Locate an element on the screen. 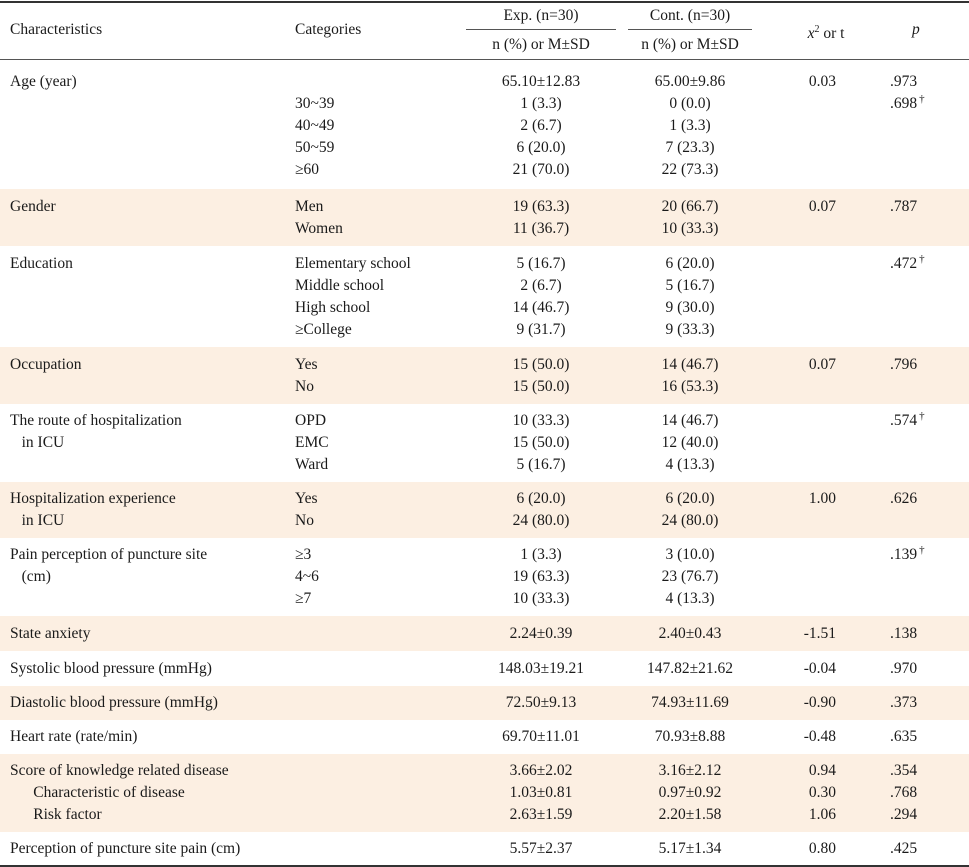 Image resolution: width=969 pixels, height=867 pixels. exp-value: 5 (16.7) is located at coordinates (541, 263).